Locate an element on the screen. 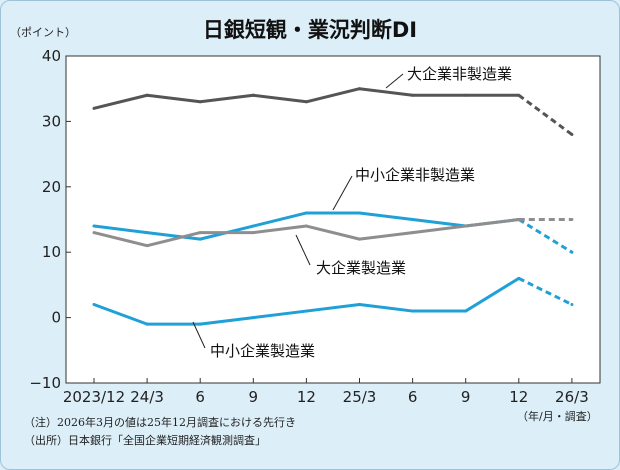 Image resolution: width=620 pixels, height=470 pixels. y-tick-label: 20 is located at coordinates (51, 187).